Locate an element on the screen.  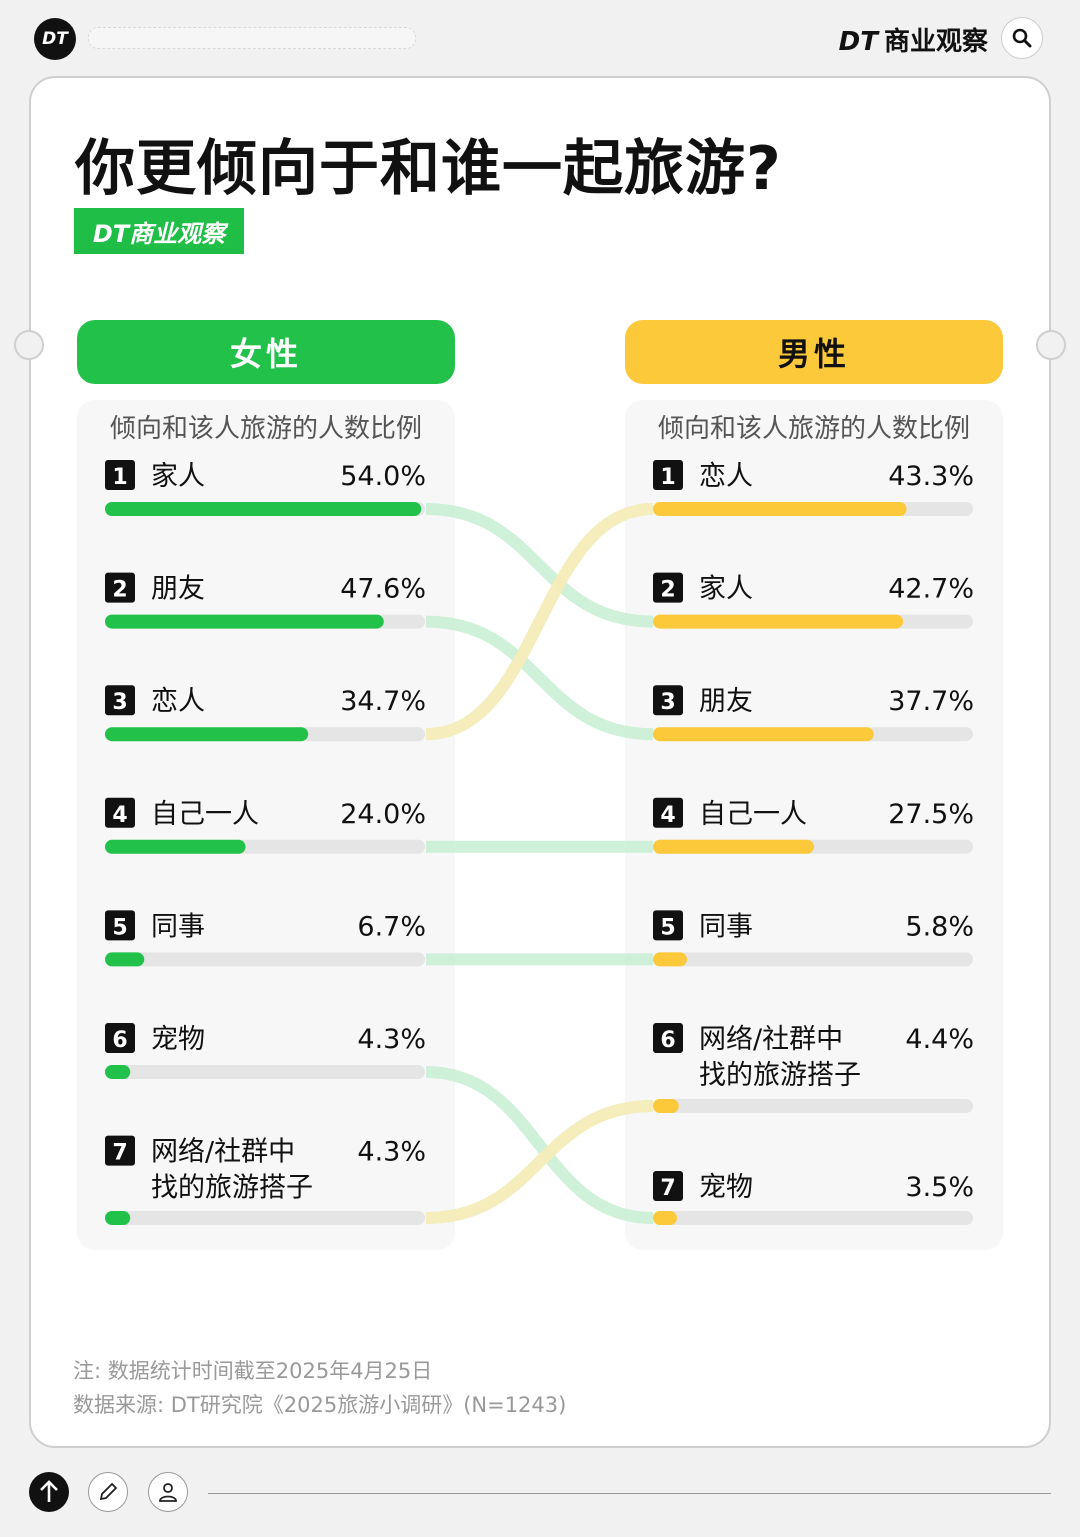
male-item-label-6: 找的旅游搭子 is located at coordinates (780, 1075).